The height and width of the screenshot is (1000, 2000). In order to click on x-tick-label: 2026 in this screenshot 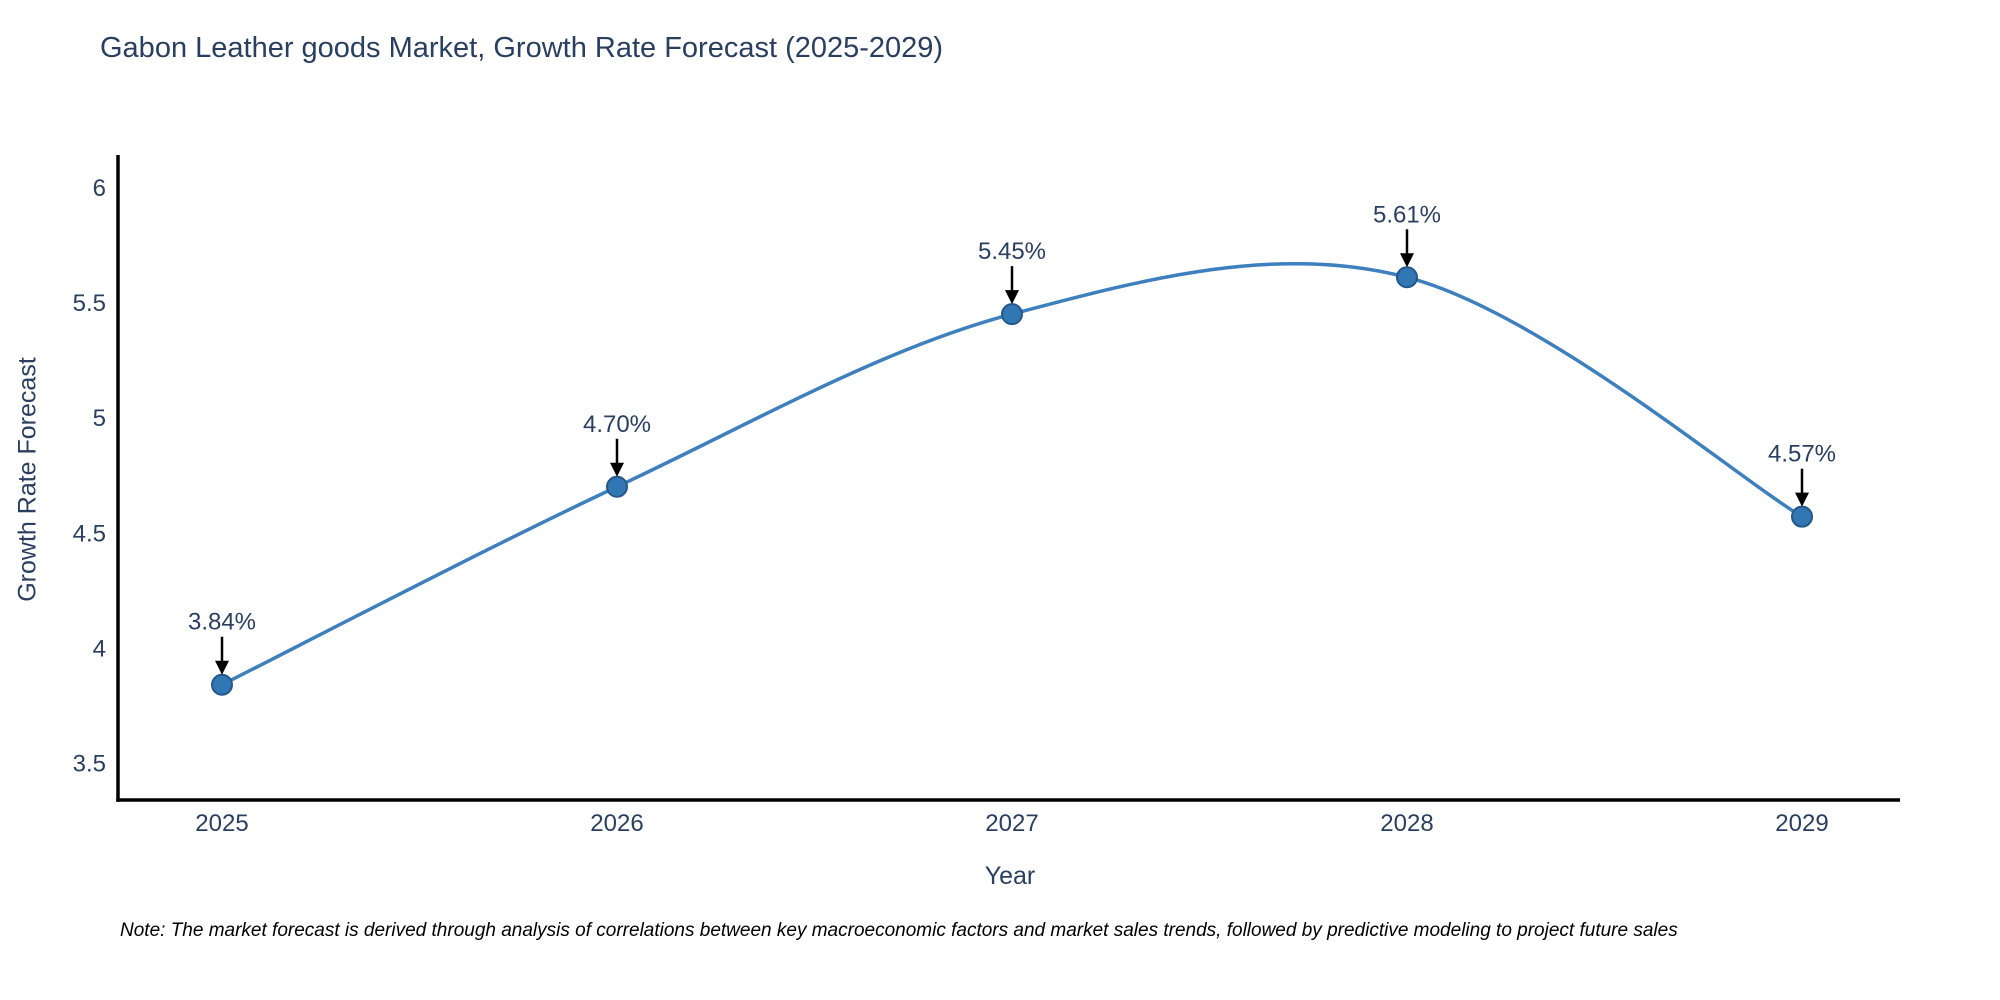, I will do `click(616, 823)`.